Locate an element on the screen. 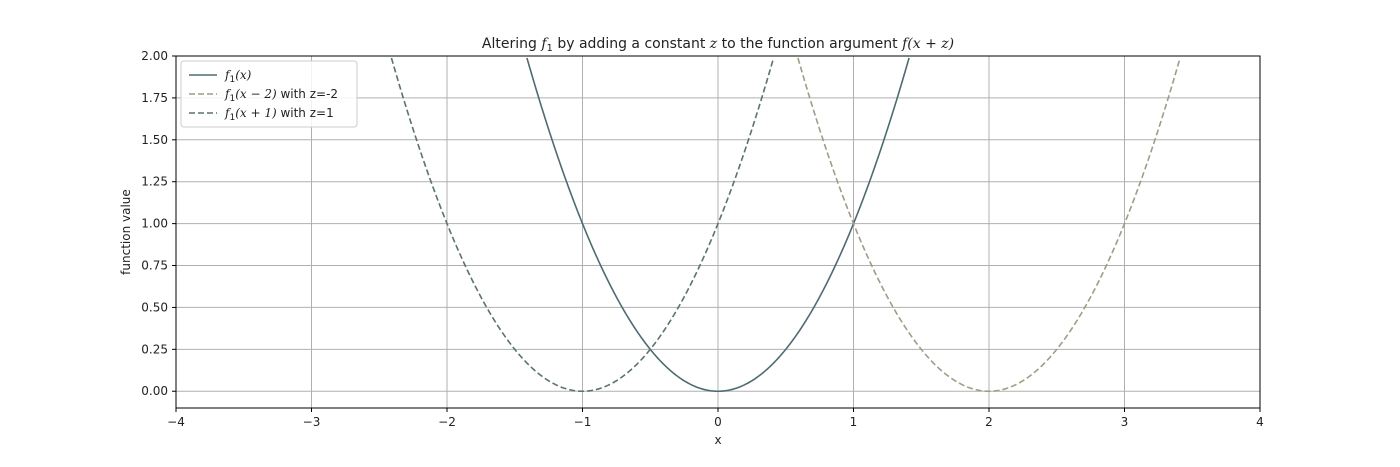 This screenshot has width=1400, height=467. x-axis-label: x is located at coordinates (717, 440).